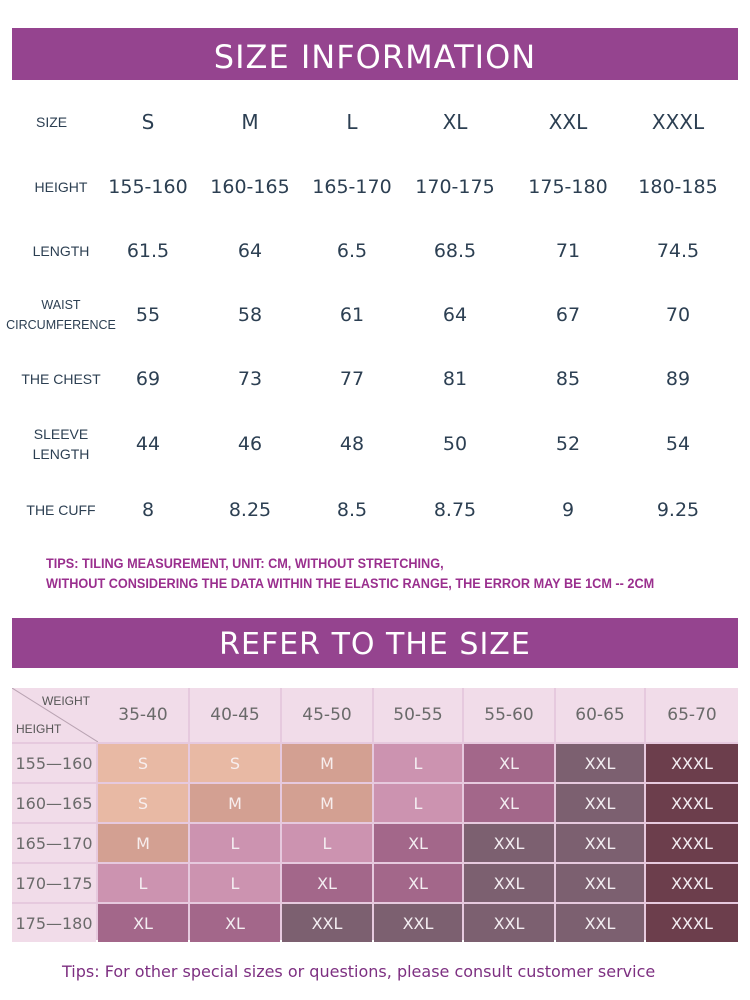 Image resolution: width=750 pixels, height=1000 pixels. I want to click on size-table-cell: 160-165, so click(250, 187).